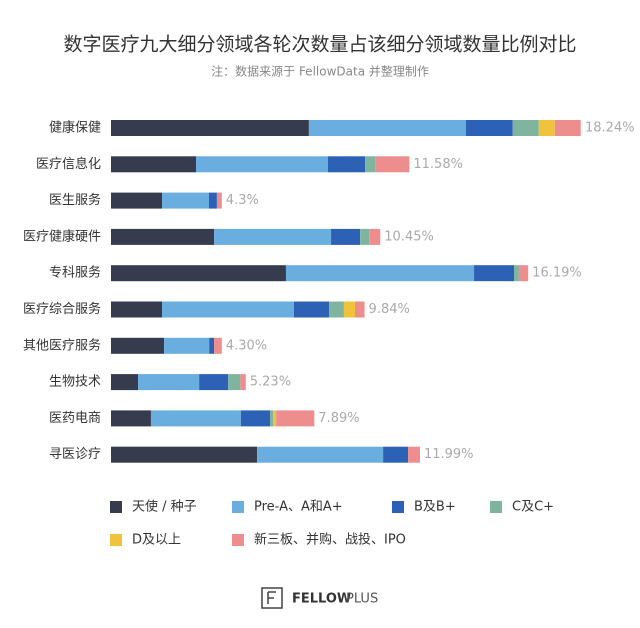 This screenshot has height=628, width=640. Describe the element at coordinates (246, 345) in the screenshot. I see `total-label: 4.30%` at that location.